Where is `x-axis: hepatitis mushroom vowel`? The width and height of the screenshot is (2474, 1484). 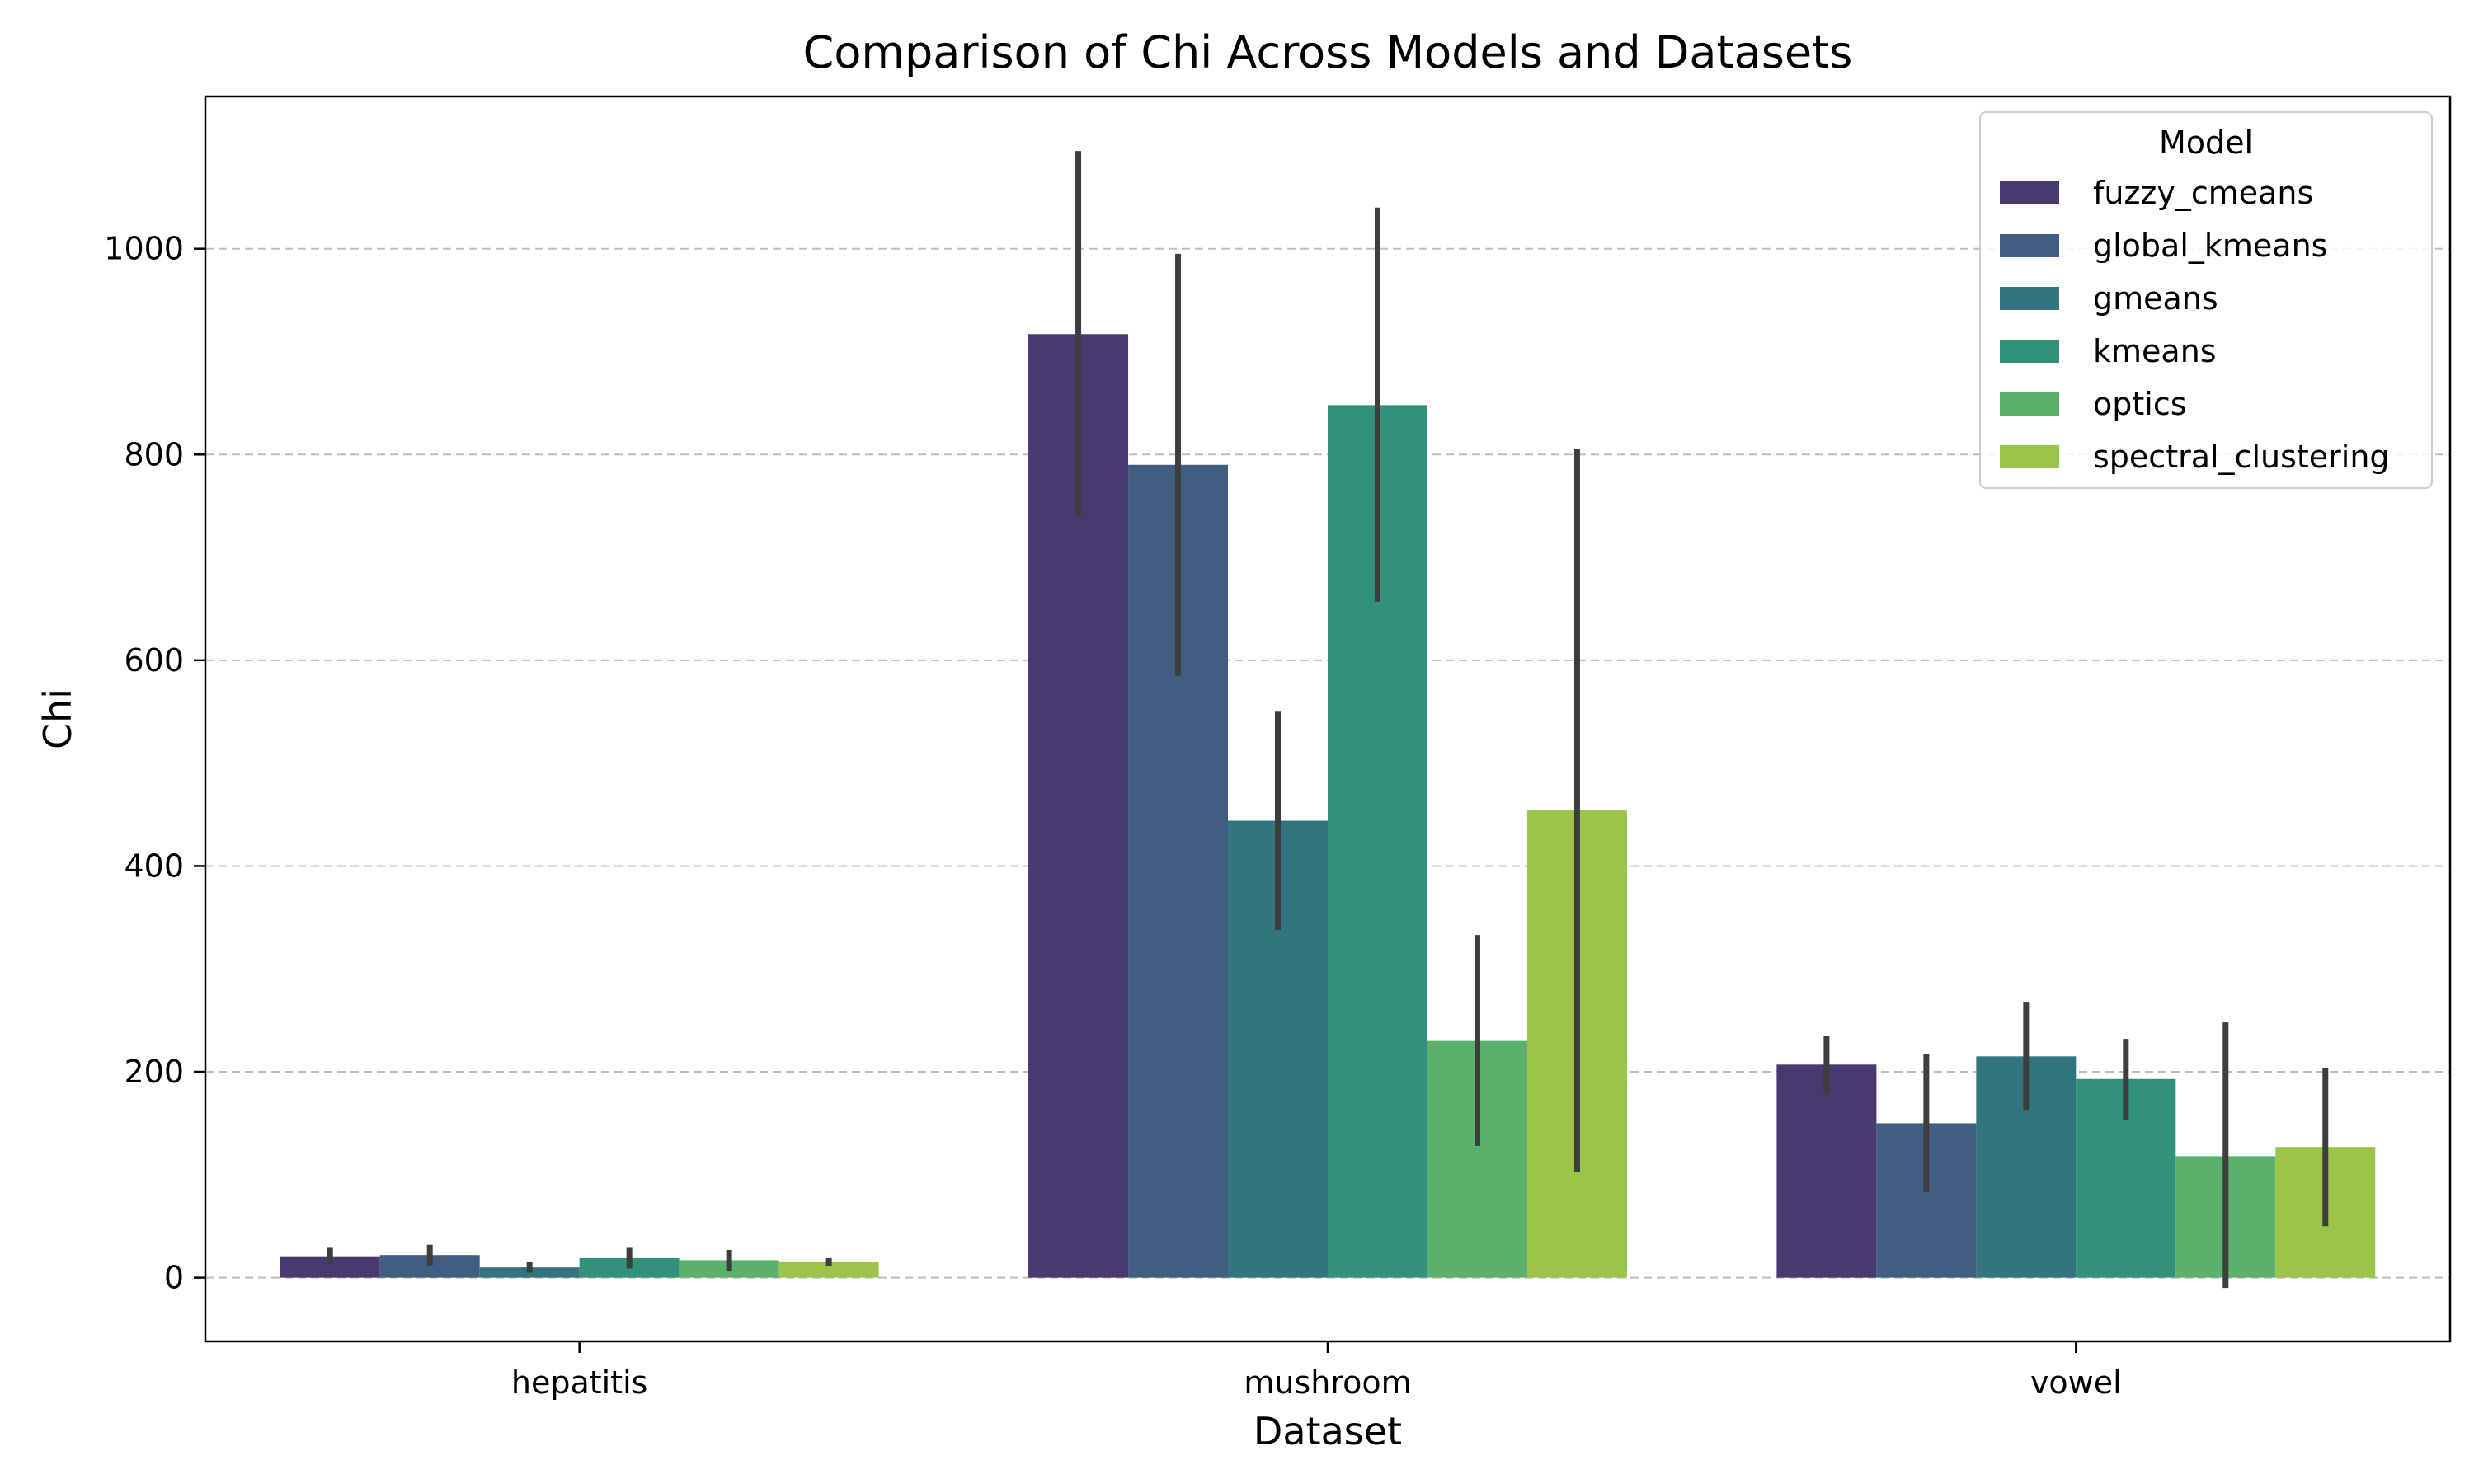
x-axis: hepatitis mushroom vowel is located at coordinates (1316, 1371).